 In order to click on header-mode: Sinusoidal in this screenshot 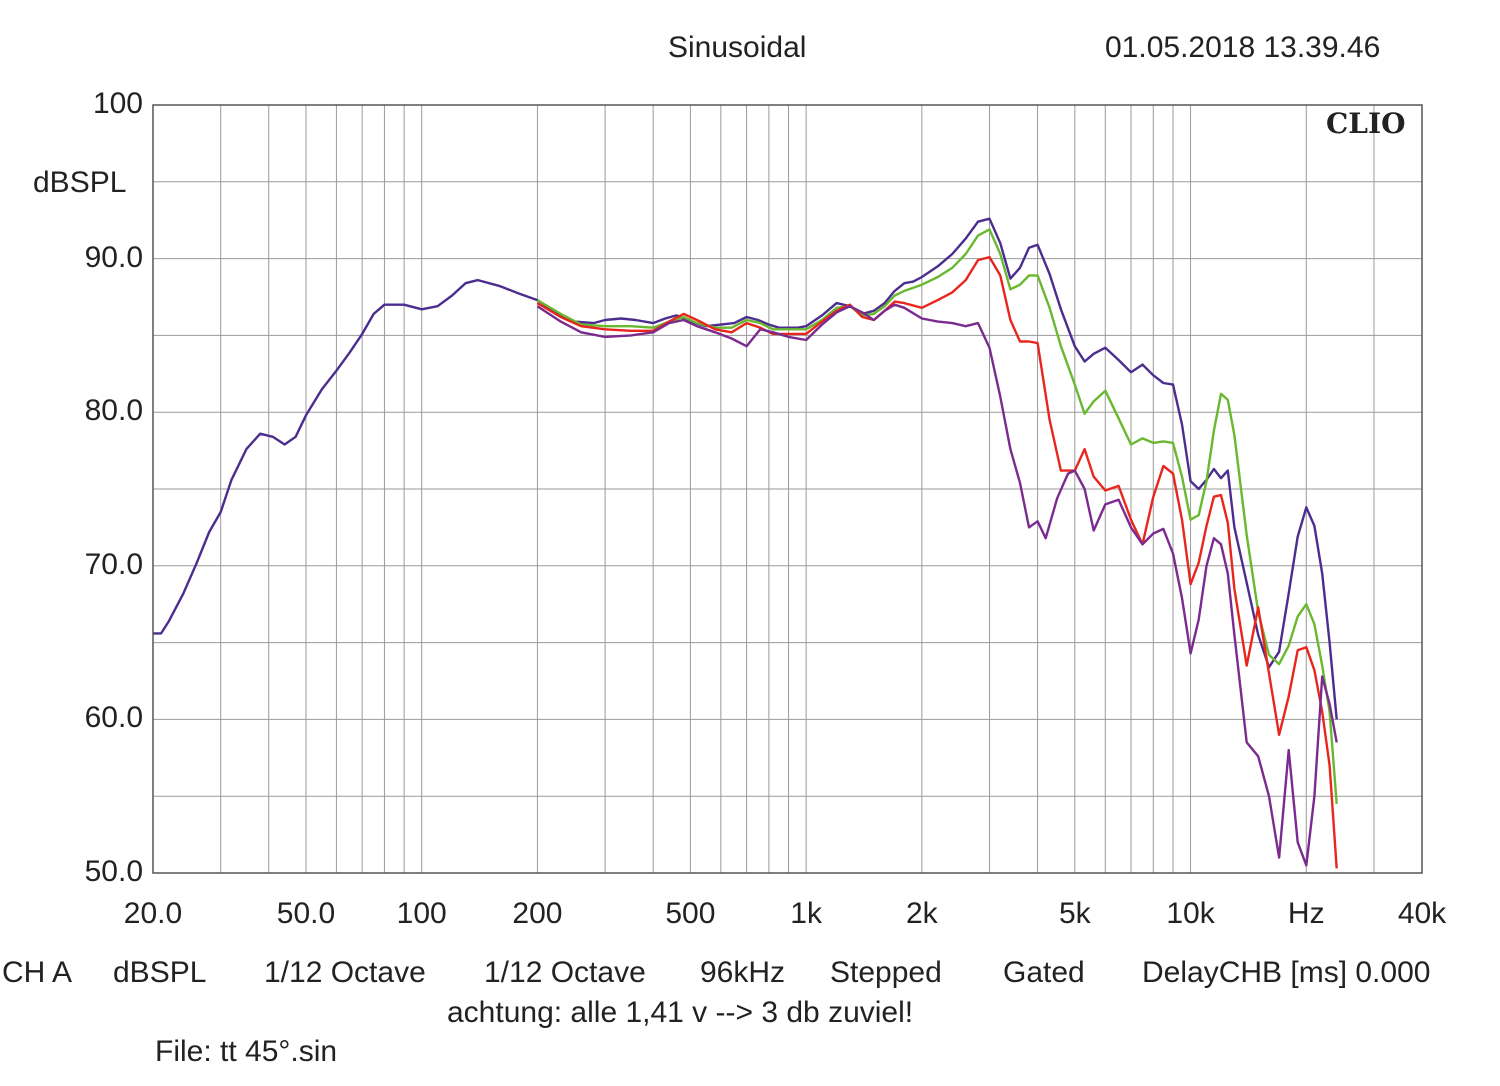, I will do `click(737, 47)`.